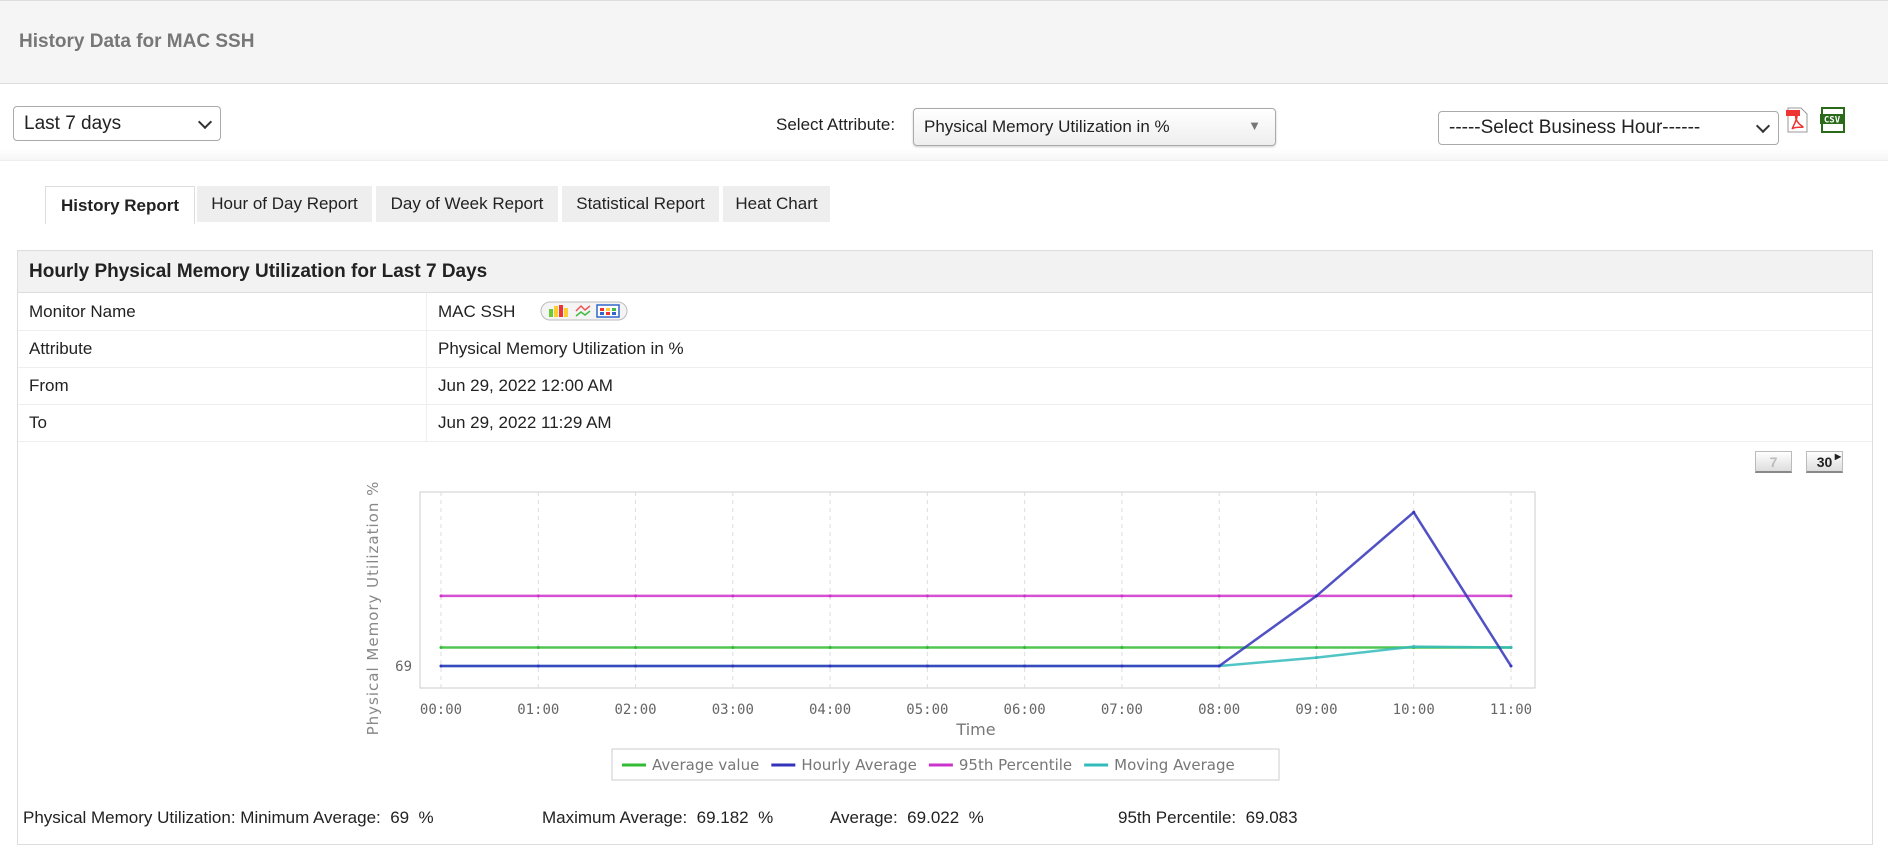 The image size is (1888, 856). Describe the element at coordinates (975, 729) in the screenshot. I see `x-axis-label: Time` at that location.